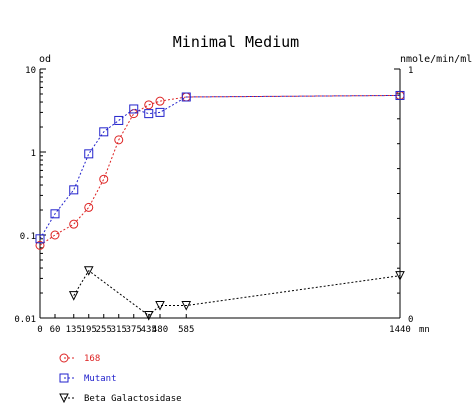 This screenshot has height=405, width=472. I want to click on x-tick-label: 0, so click(39, 330).